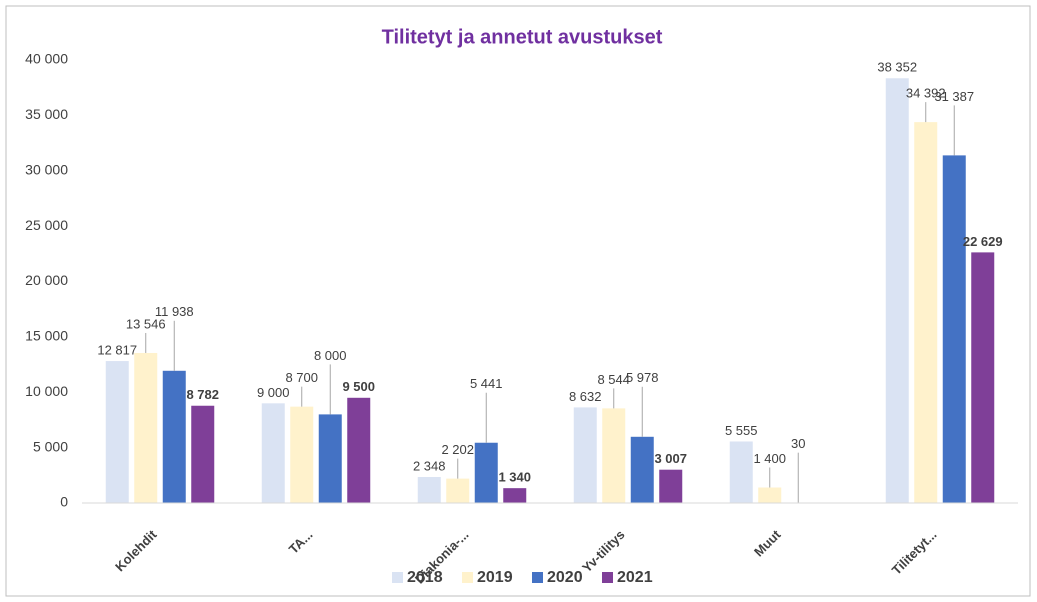 The height and width of the screenshot is (602, 1037). I want to click on data-label: 34 392, so click(926, 93).